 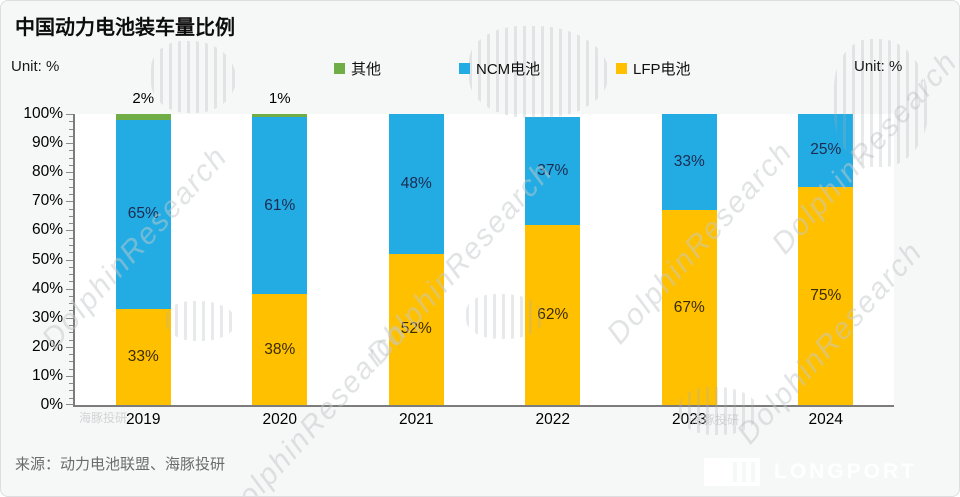 I want to click on y-axis-label: 80%, so click(x=47, y=172).